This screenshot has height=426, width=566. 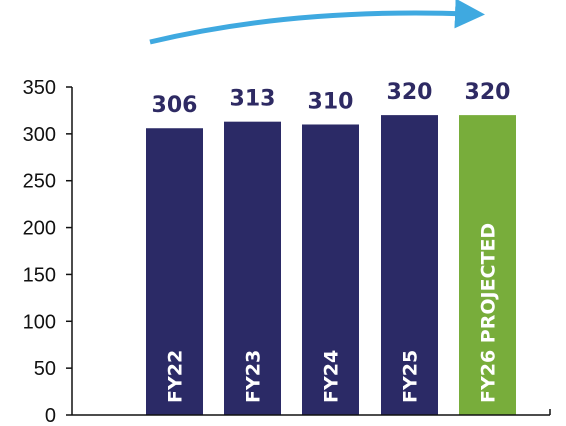 I want to click on y-tick-label: 250, so click(x=39, y=182).